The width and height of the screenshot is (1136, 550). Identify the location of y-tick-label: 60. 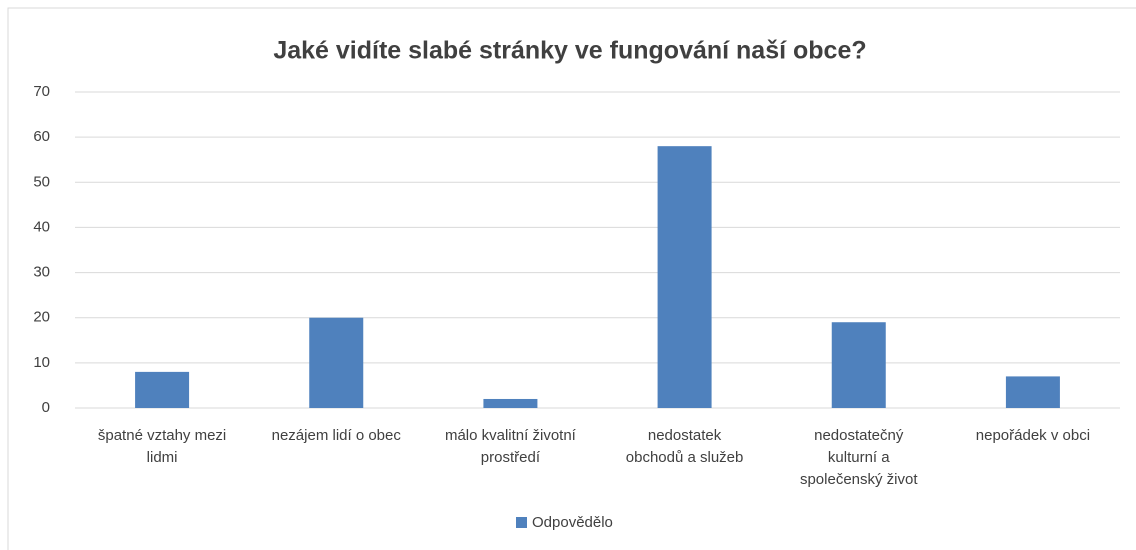
(41, 136).